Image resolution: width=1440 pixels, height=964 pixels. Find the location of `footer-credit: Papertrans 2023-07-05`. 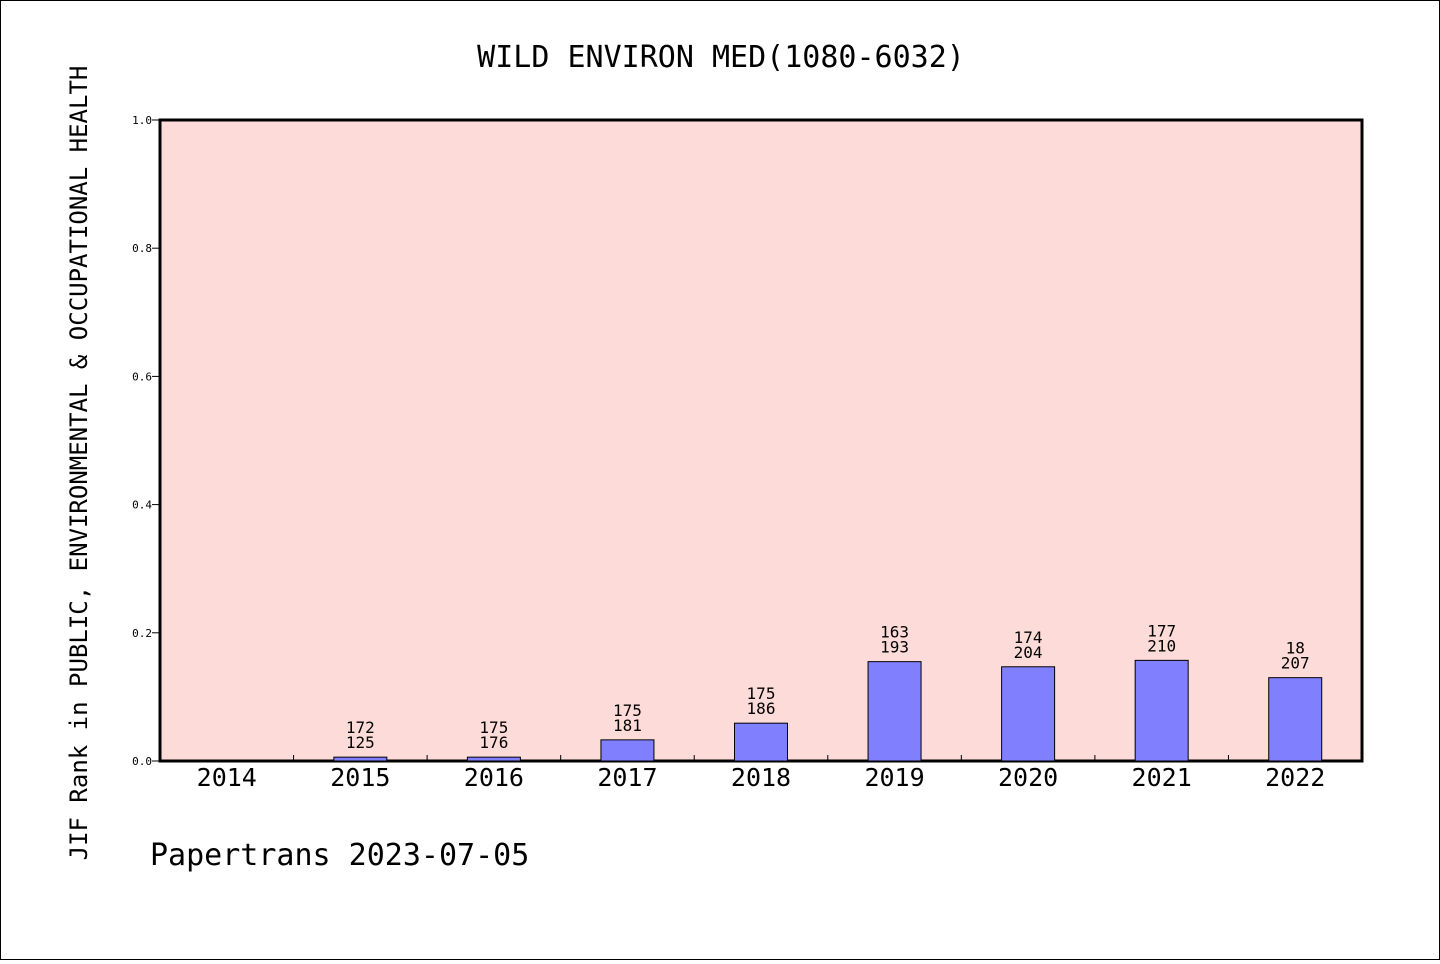

footer-credit: Papertrans 2023-07-05 is located at coordinates (339, 855).